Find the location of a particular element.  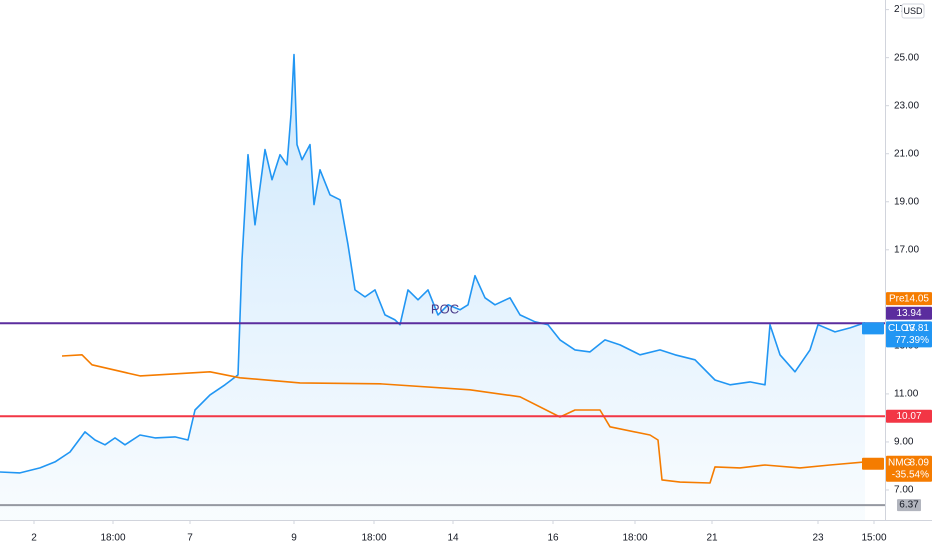

nmg-box is located at coordinates (909, 468).